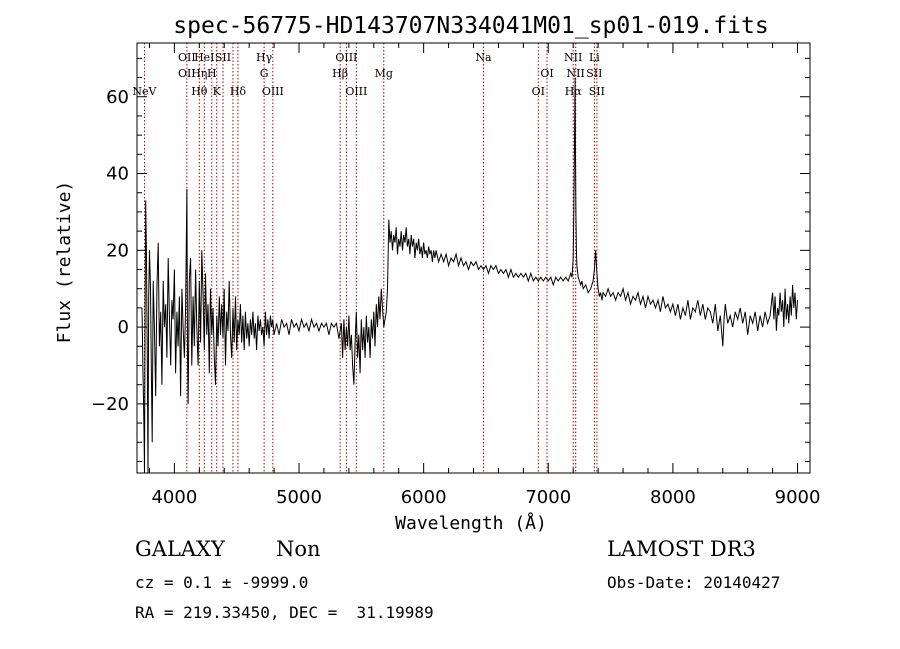  Describe the element at coordinates (384, 73) in the screenshot. I see `line-marker-label: Mg` at that location.